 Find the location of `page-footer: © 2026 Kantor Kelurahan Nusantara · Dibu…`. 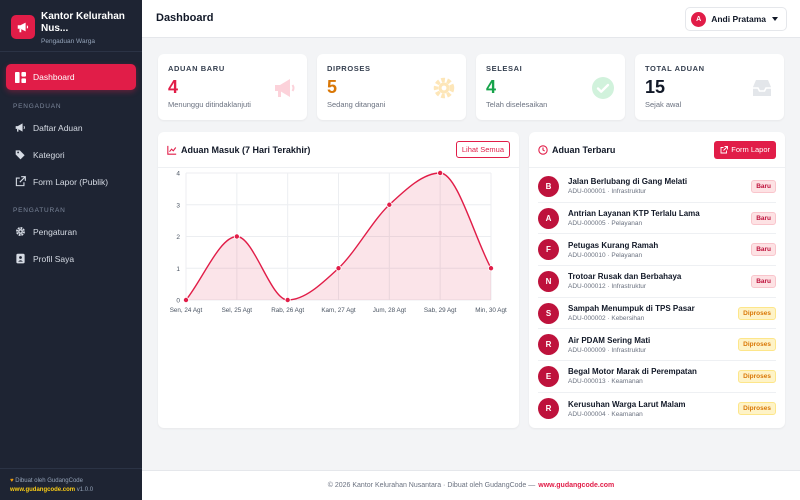

page-footer: © 2026 Kantor Kelurahan Nusantara · Dibu… is located at coordinates (471, 485).